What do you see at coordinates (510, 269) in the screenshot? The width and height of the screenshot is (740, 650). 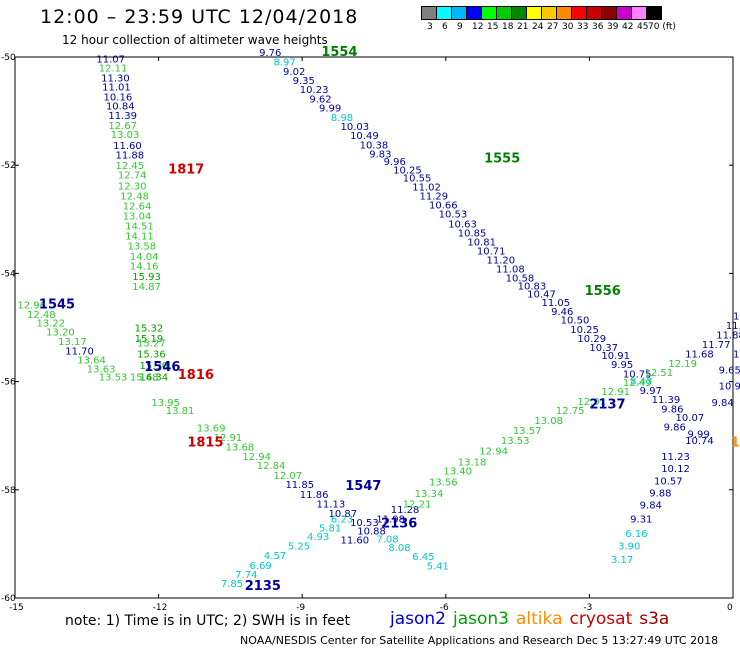 I see `wave-height-value: 11.08` at bounding box center [510, 269].